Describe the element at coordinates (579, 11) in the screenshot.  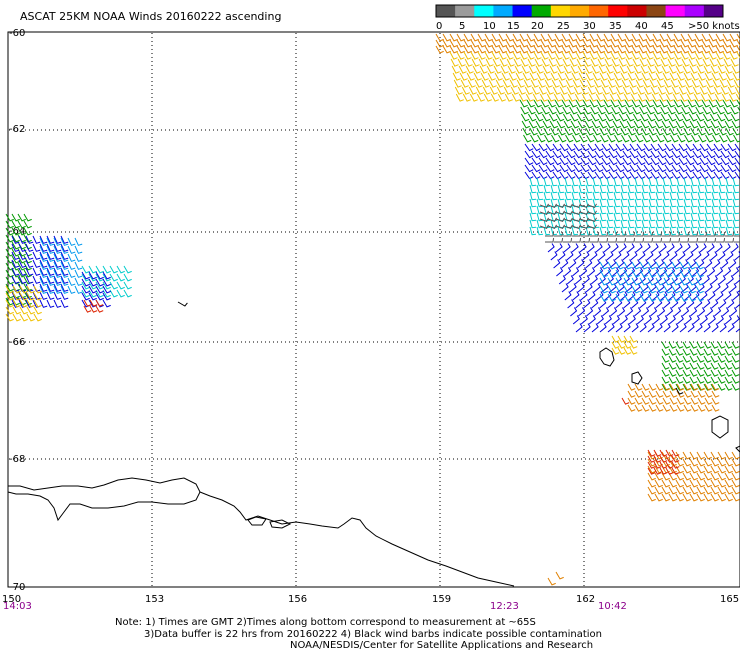
I see `legend-border` at that location.